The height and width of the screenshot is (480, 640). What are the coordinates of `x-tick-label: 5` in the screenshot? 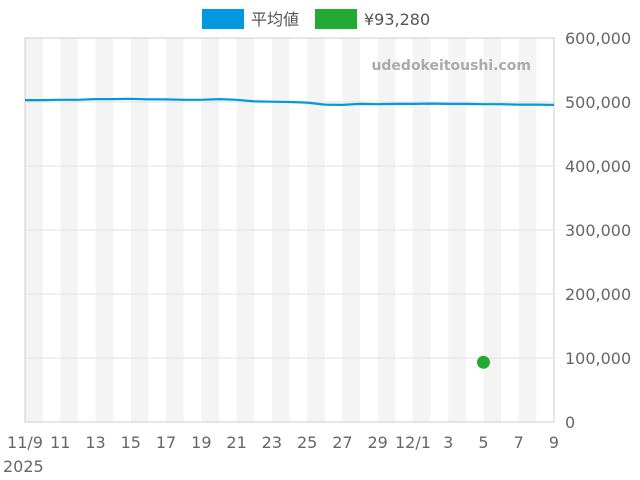 It's located at (483, 442).